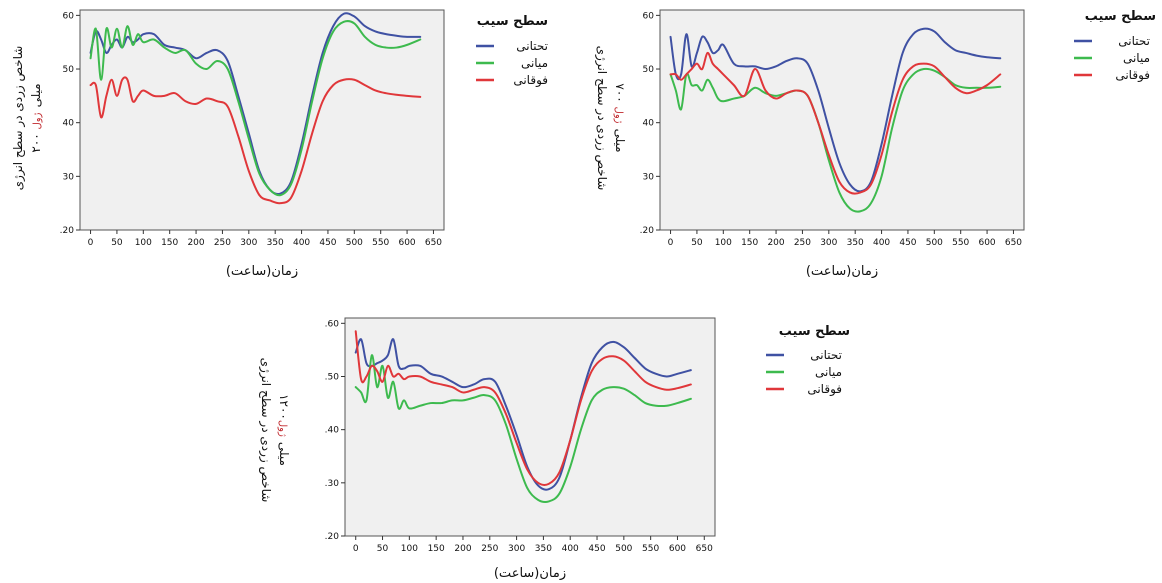  I want to click on y-tick-label: .60, so click(332, 324).